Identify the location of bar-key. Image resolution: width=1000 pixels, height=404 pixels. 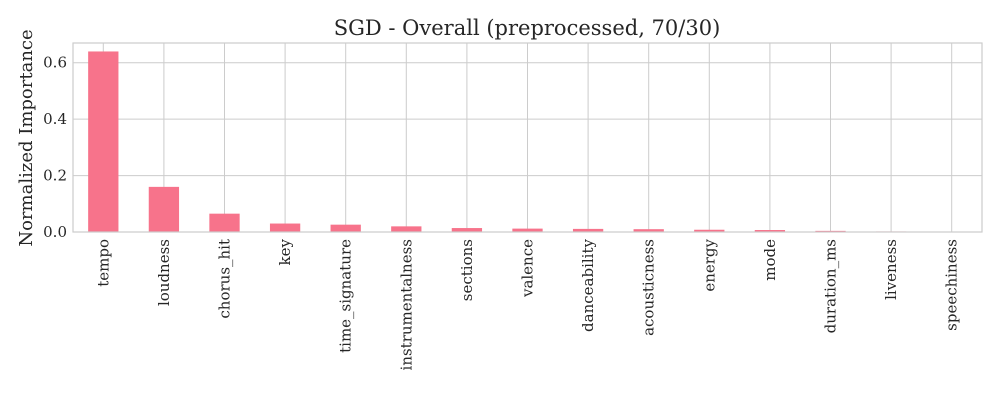
(285, 228).